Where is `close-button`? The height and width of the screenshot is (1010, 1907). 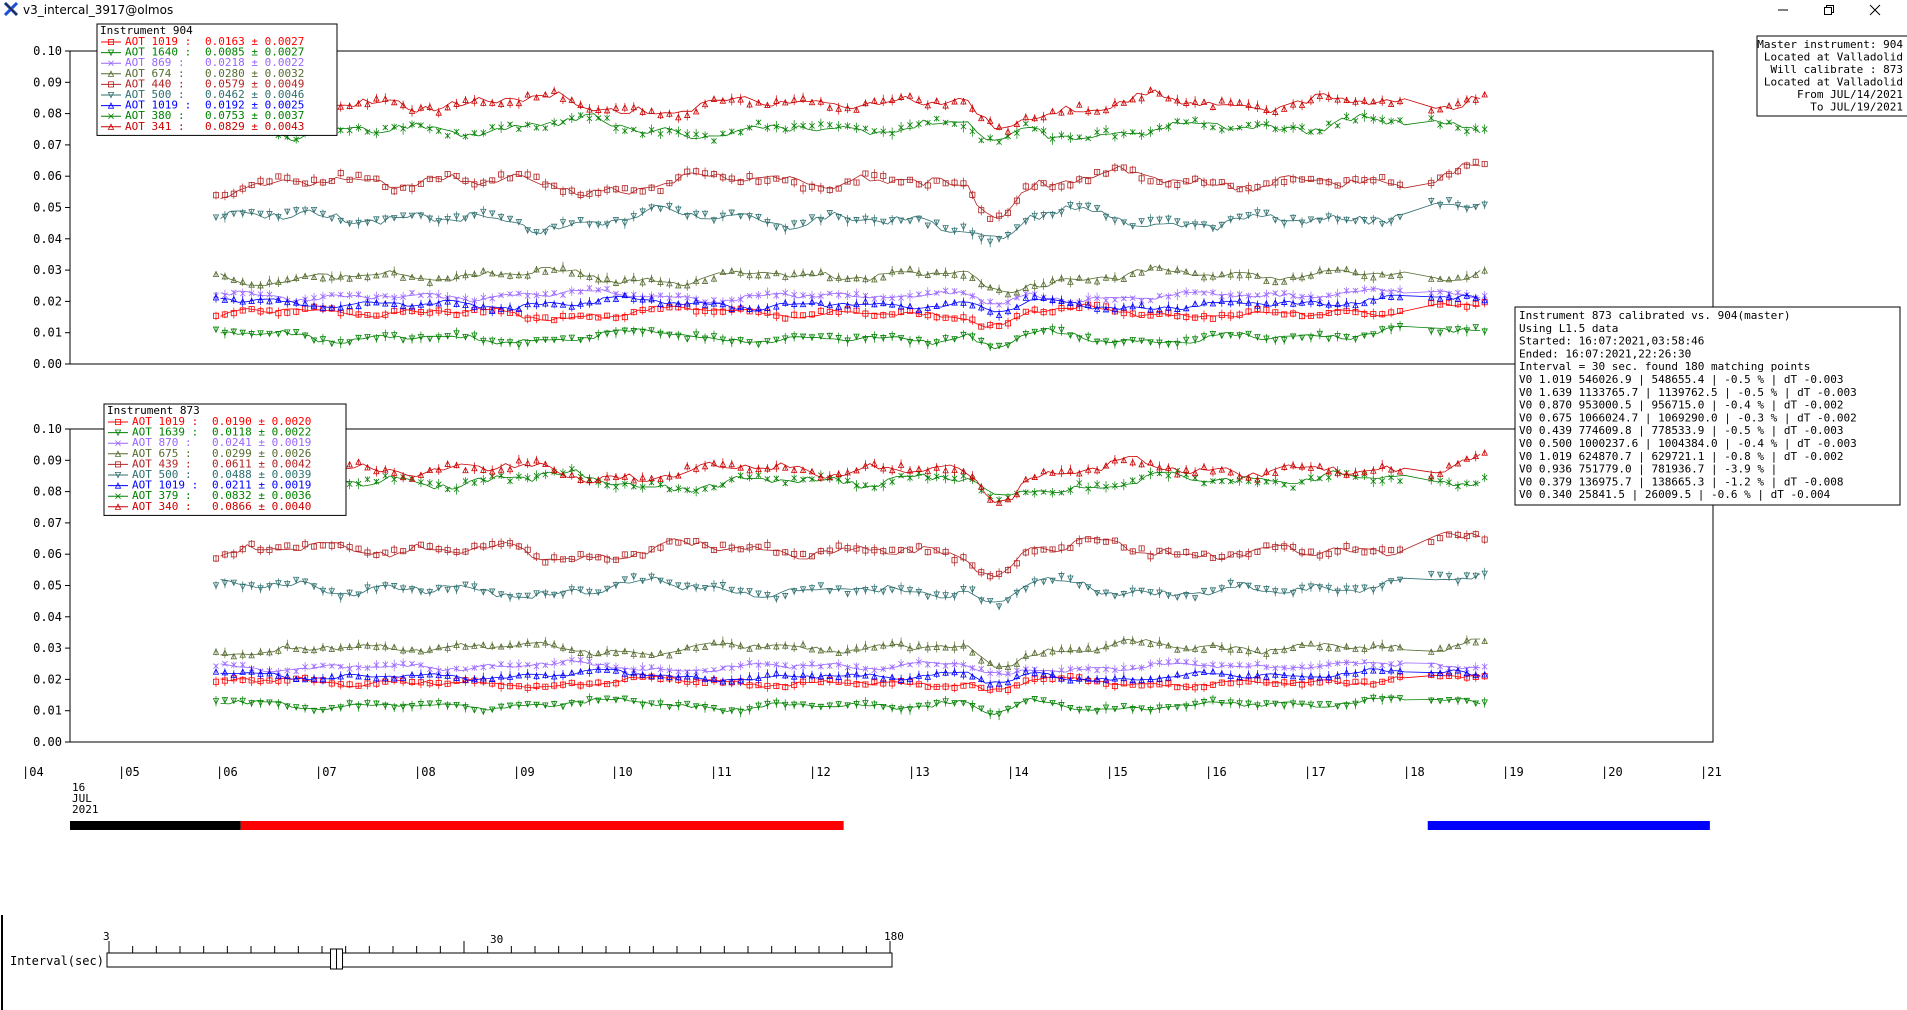 close-button is located at coordinates (1875, 10).